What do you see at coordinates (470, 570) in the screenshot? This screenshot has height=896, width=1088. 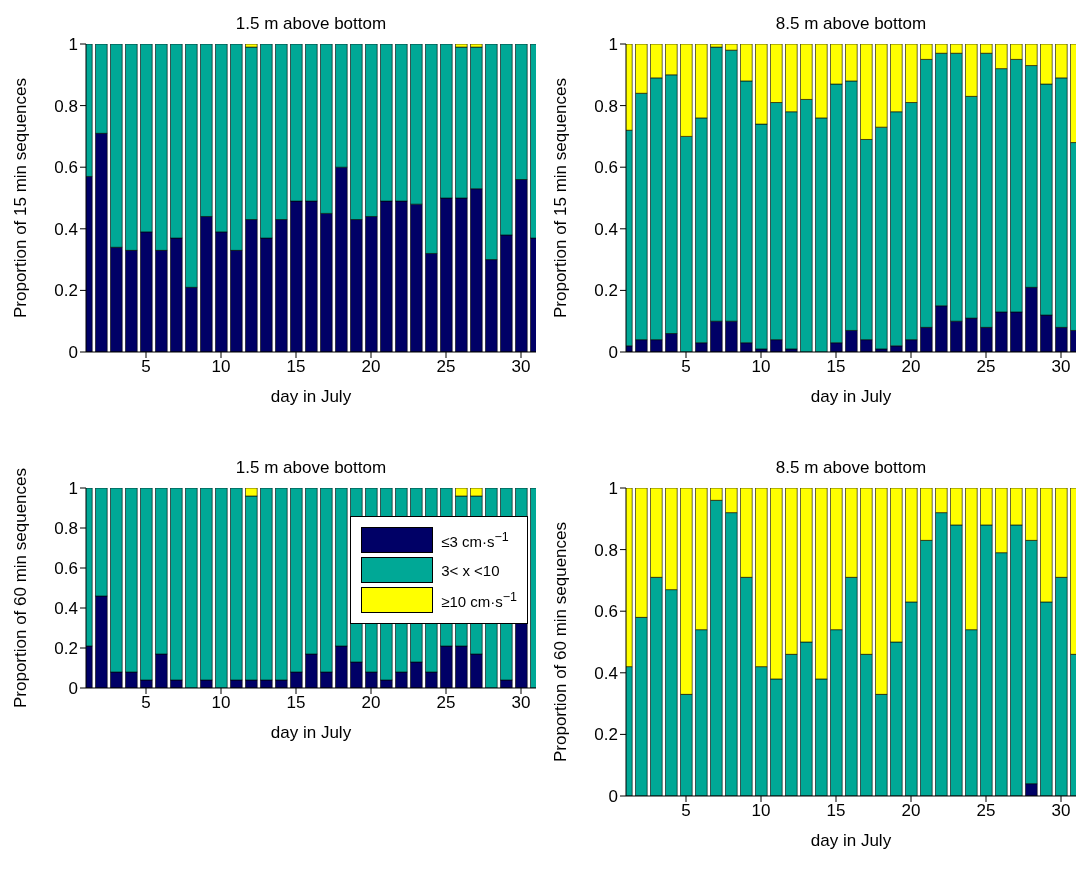 I see `legend-label: 3< x <10` at bounding box center [470, 570].